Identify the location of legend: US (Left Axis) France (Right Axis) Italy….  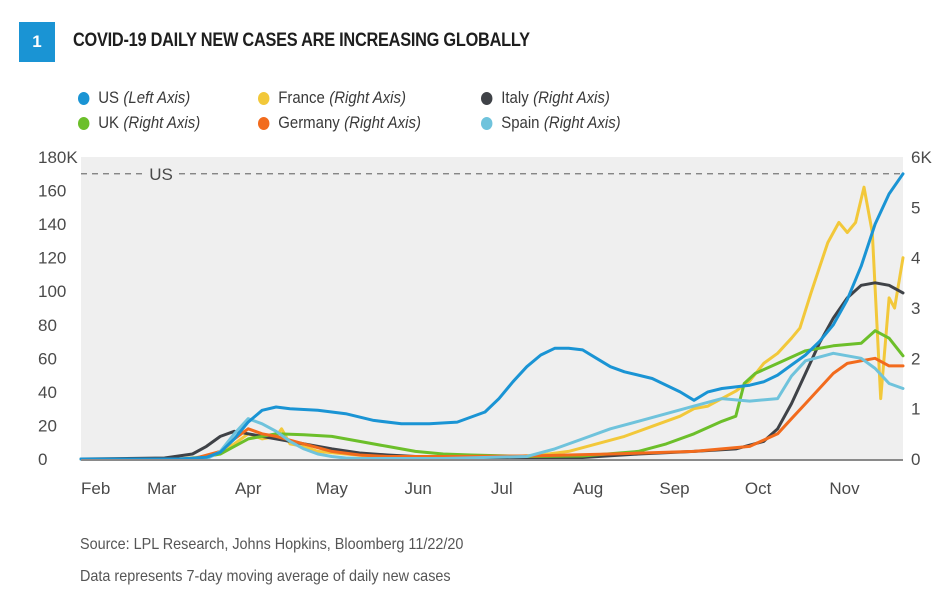
(428, 113).